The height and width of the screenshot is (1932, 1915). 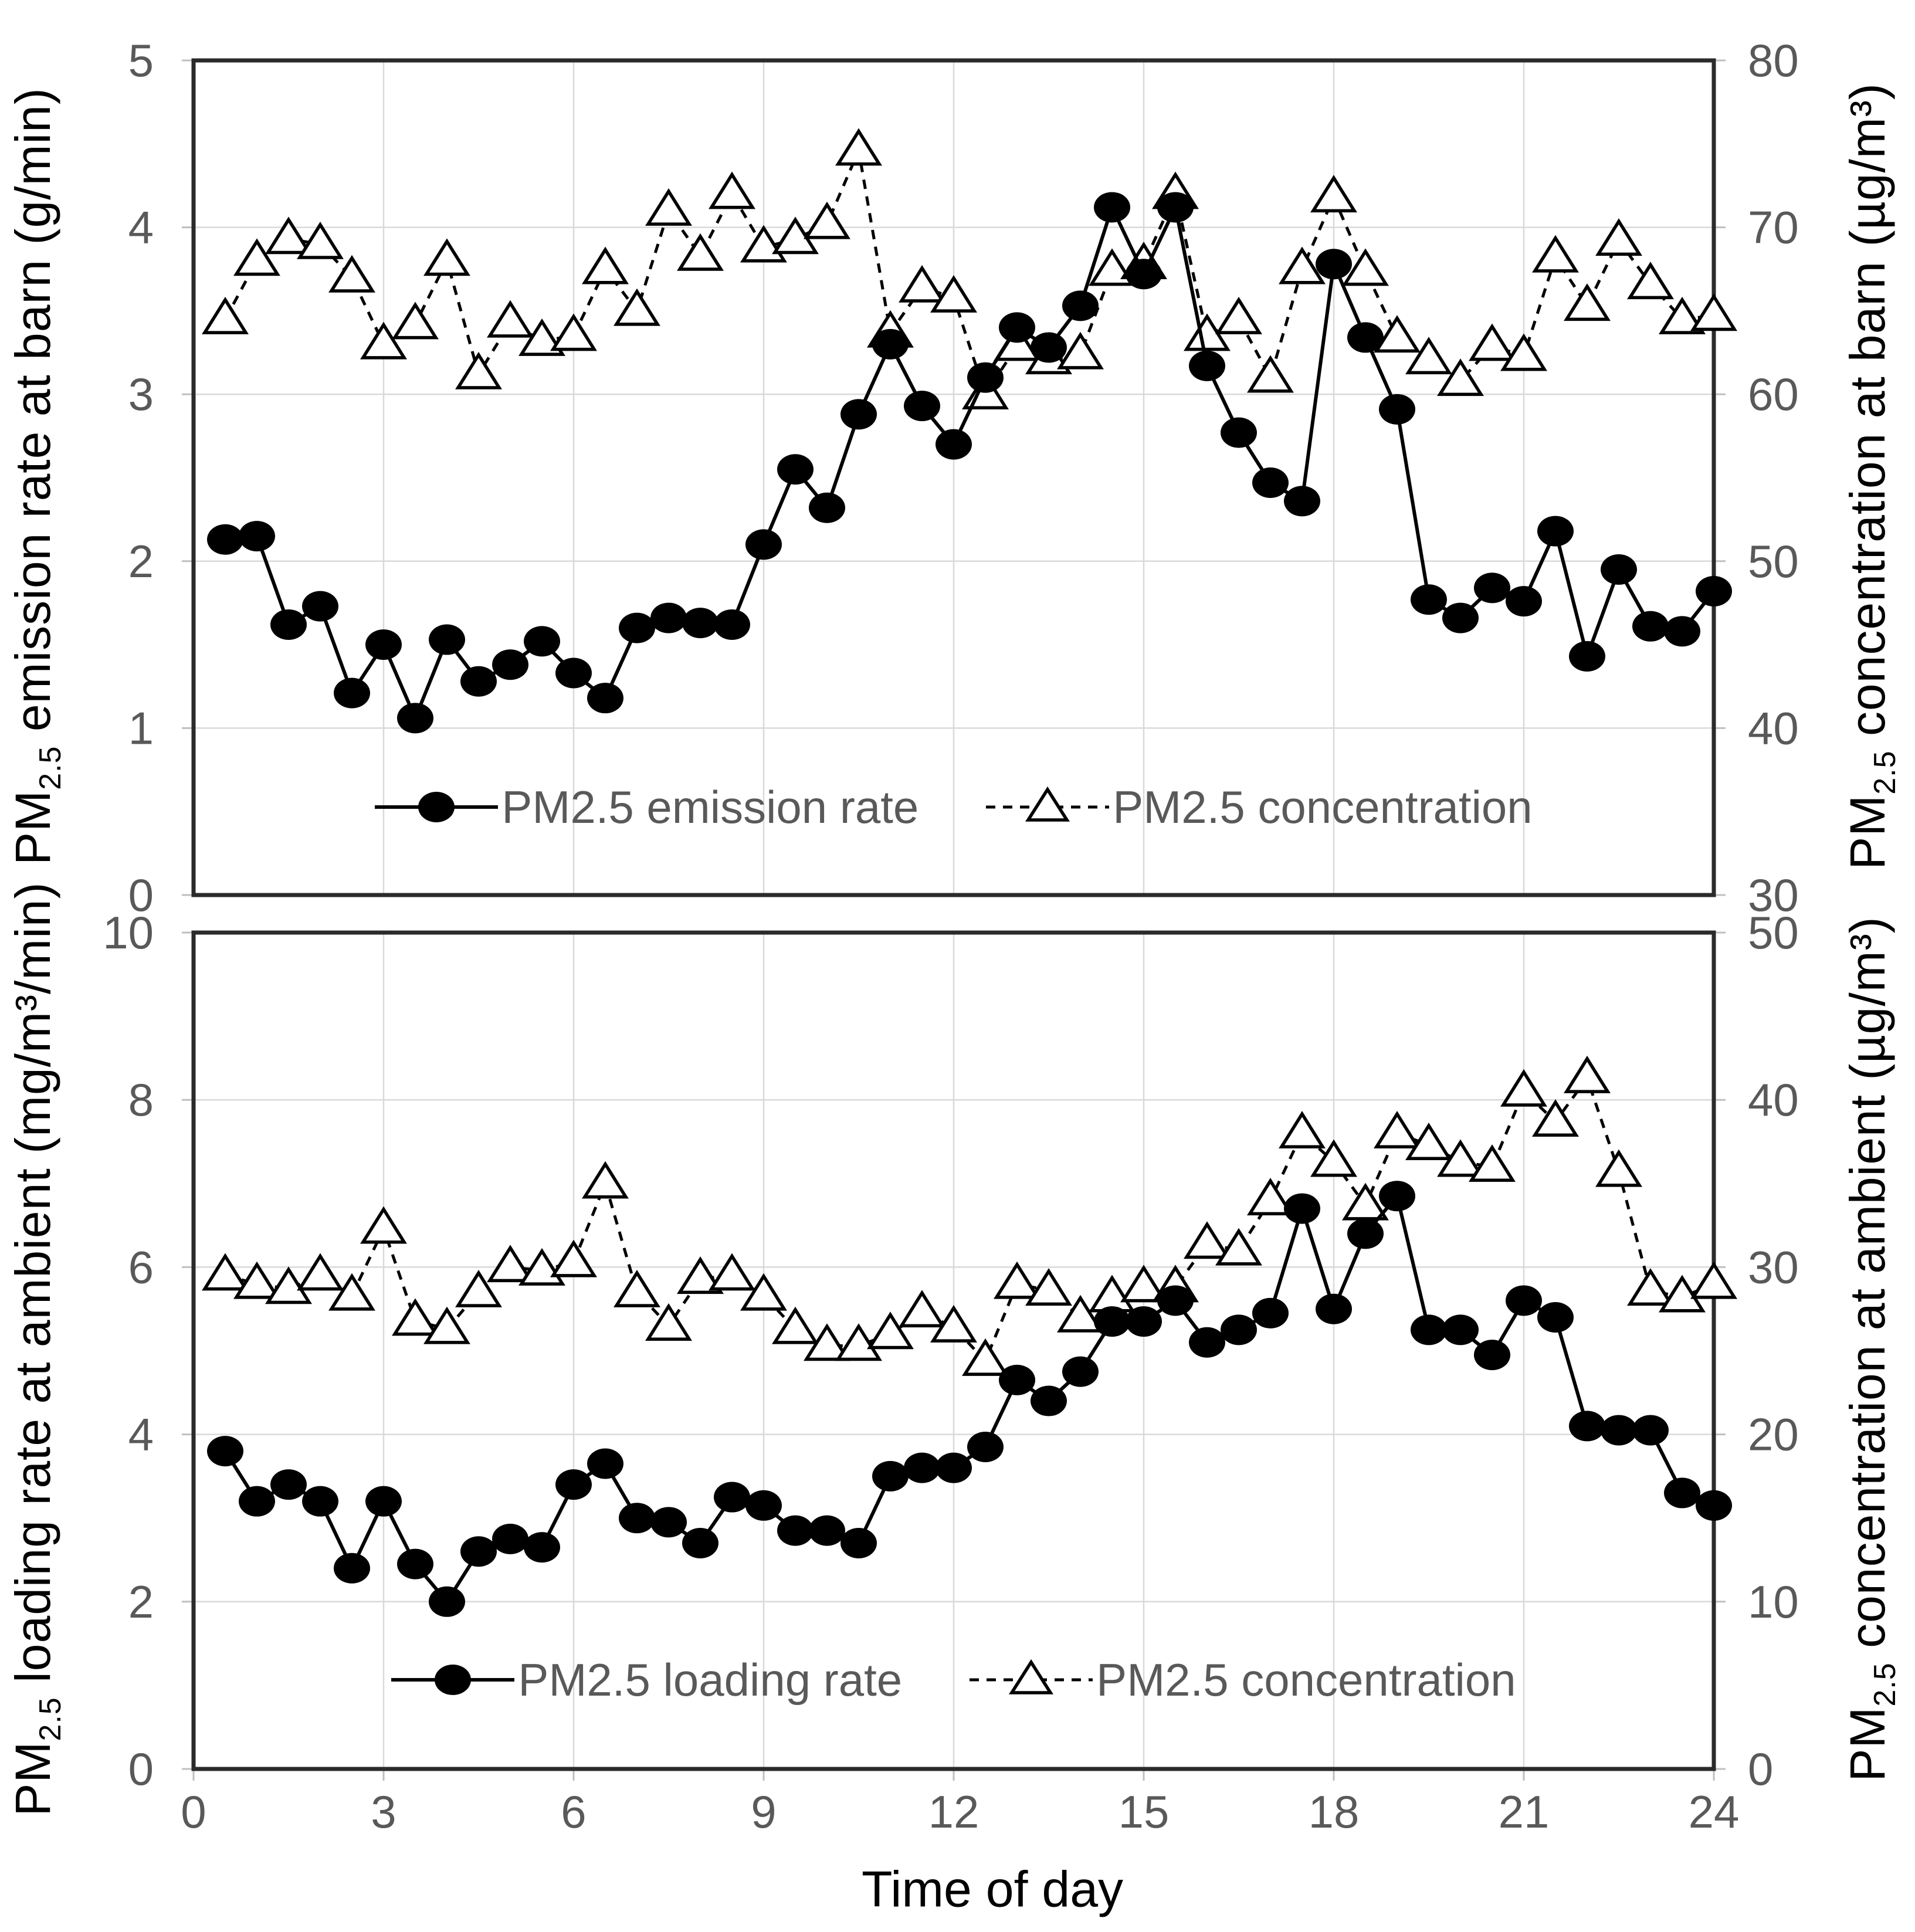 What do you see at coordinates (1773, 60) in the screenshot?
I see `right-tick-label: 80` at bounding box center [1773, 60].